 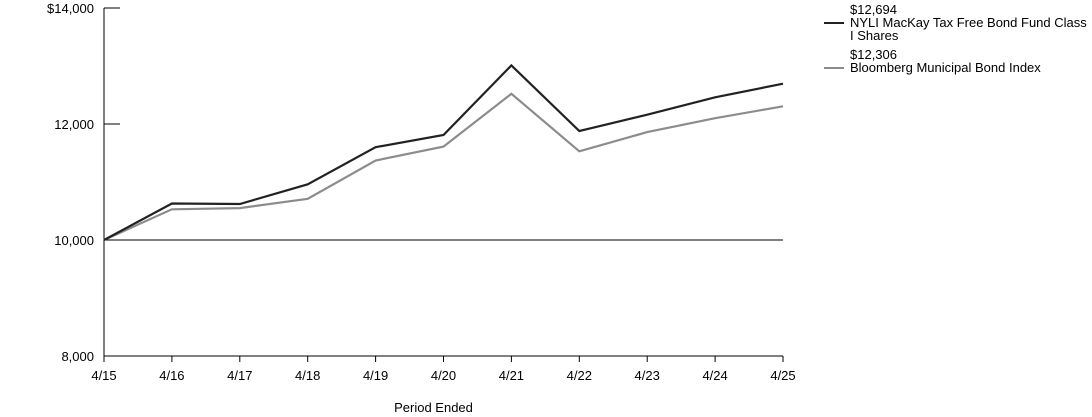 I want to click on legend-swatch-fund, so click(x=834, y=23).